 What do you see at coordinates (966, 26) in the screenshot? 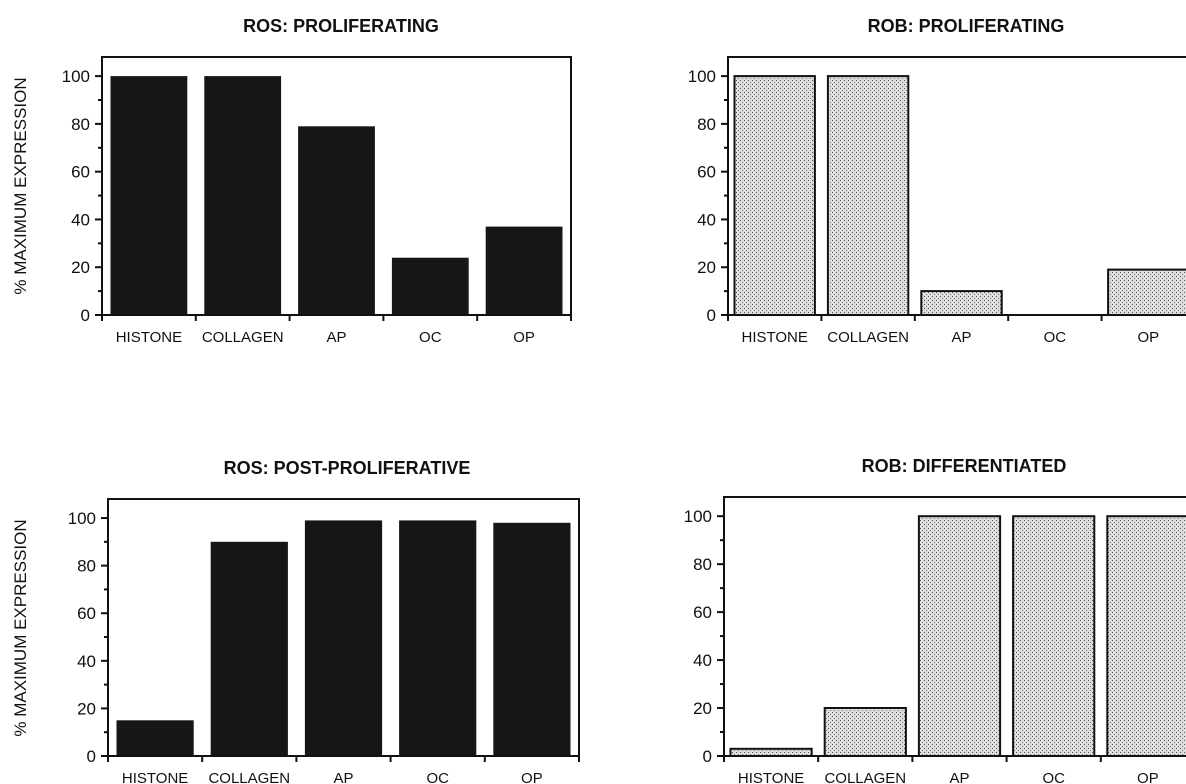
I see `chart-title: ROB: PROLIFERATING` at bounding box center [966, 26].